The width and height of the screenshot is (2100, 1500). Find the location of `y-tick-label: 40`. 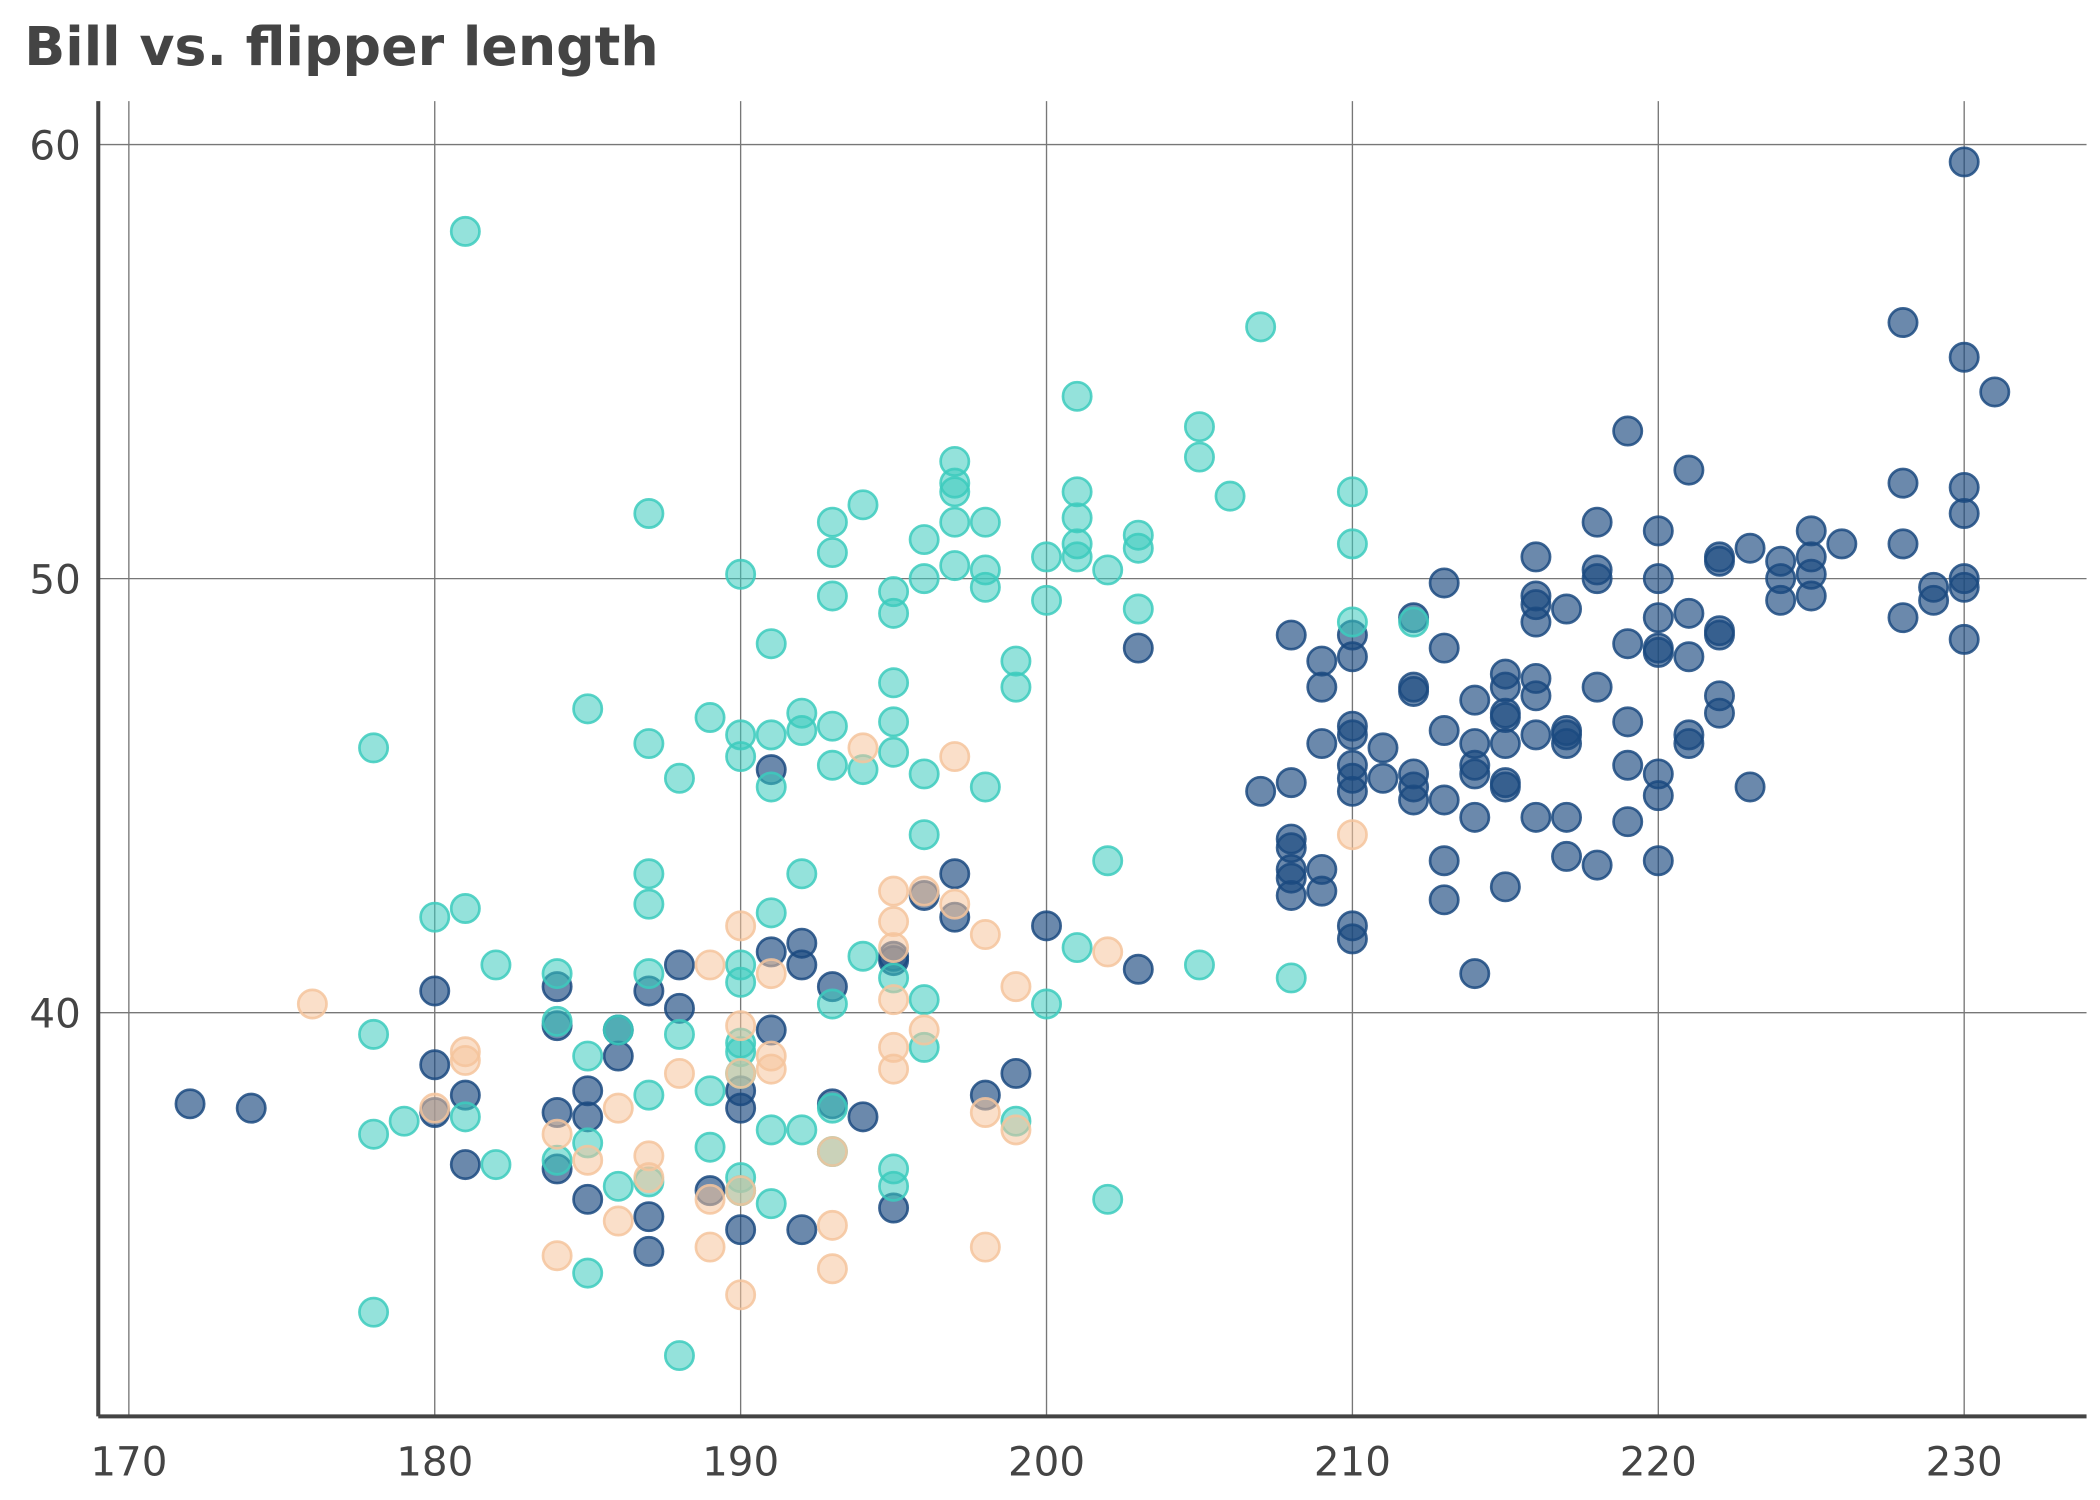

y-tick-label: 40 is located at coordinates (54, 1013).